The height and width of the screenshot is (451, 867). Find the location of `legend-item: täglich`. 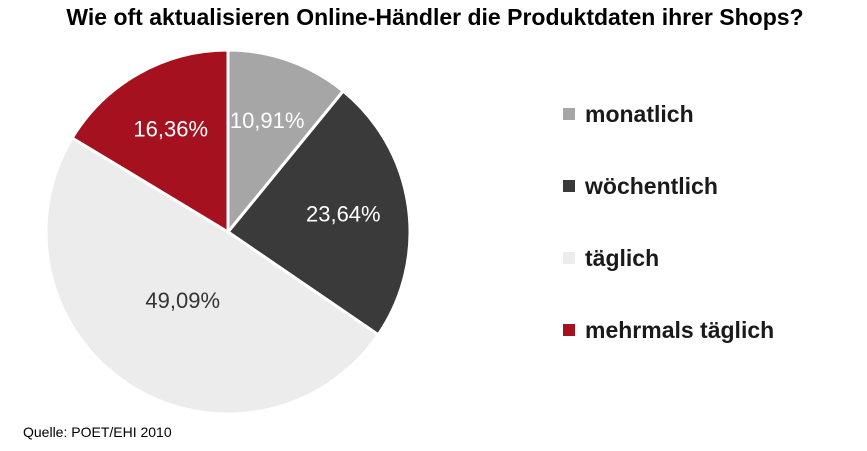

legend-item: täglich is located at coordinates (668, 258).